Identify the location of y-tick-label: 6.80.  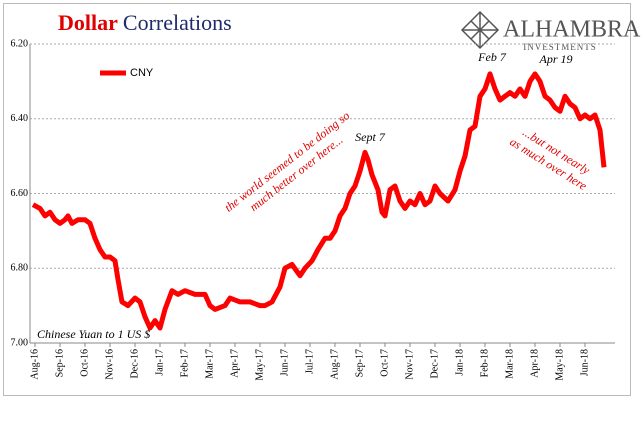
(20, 268).